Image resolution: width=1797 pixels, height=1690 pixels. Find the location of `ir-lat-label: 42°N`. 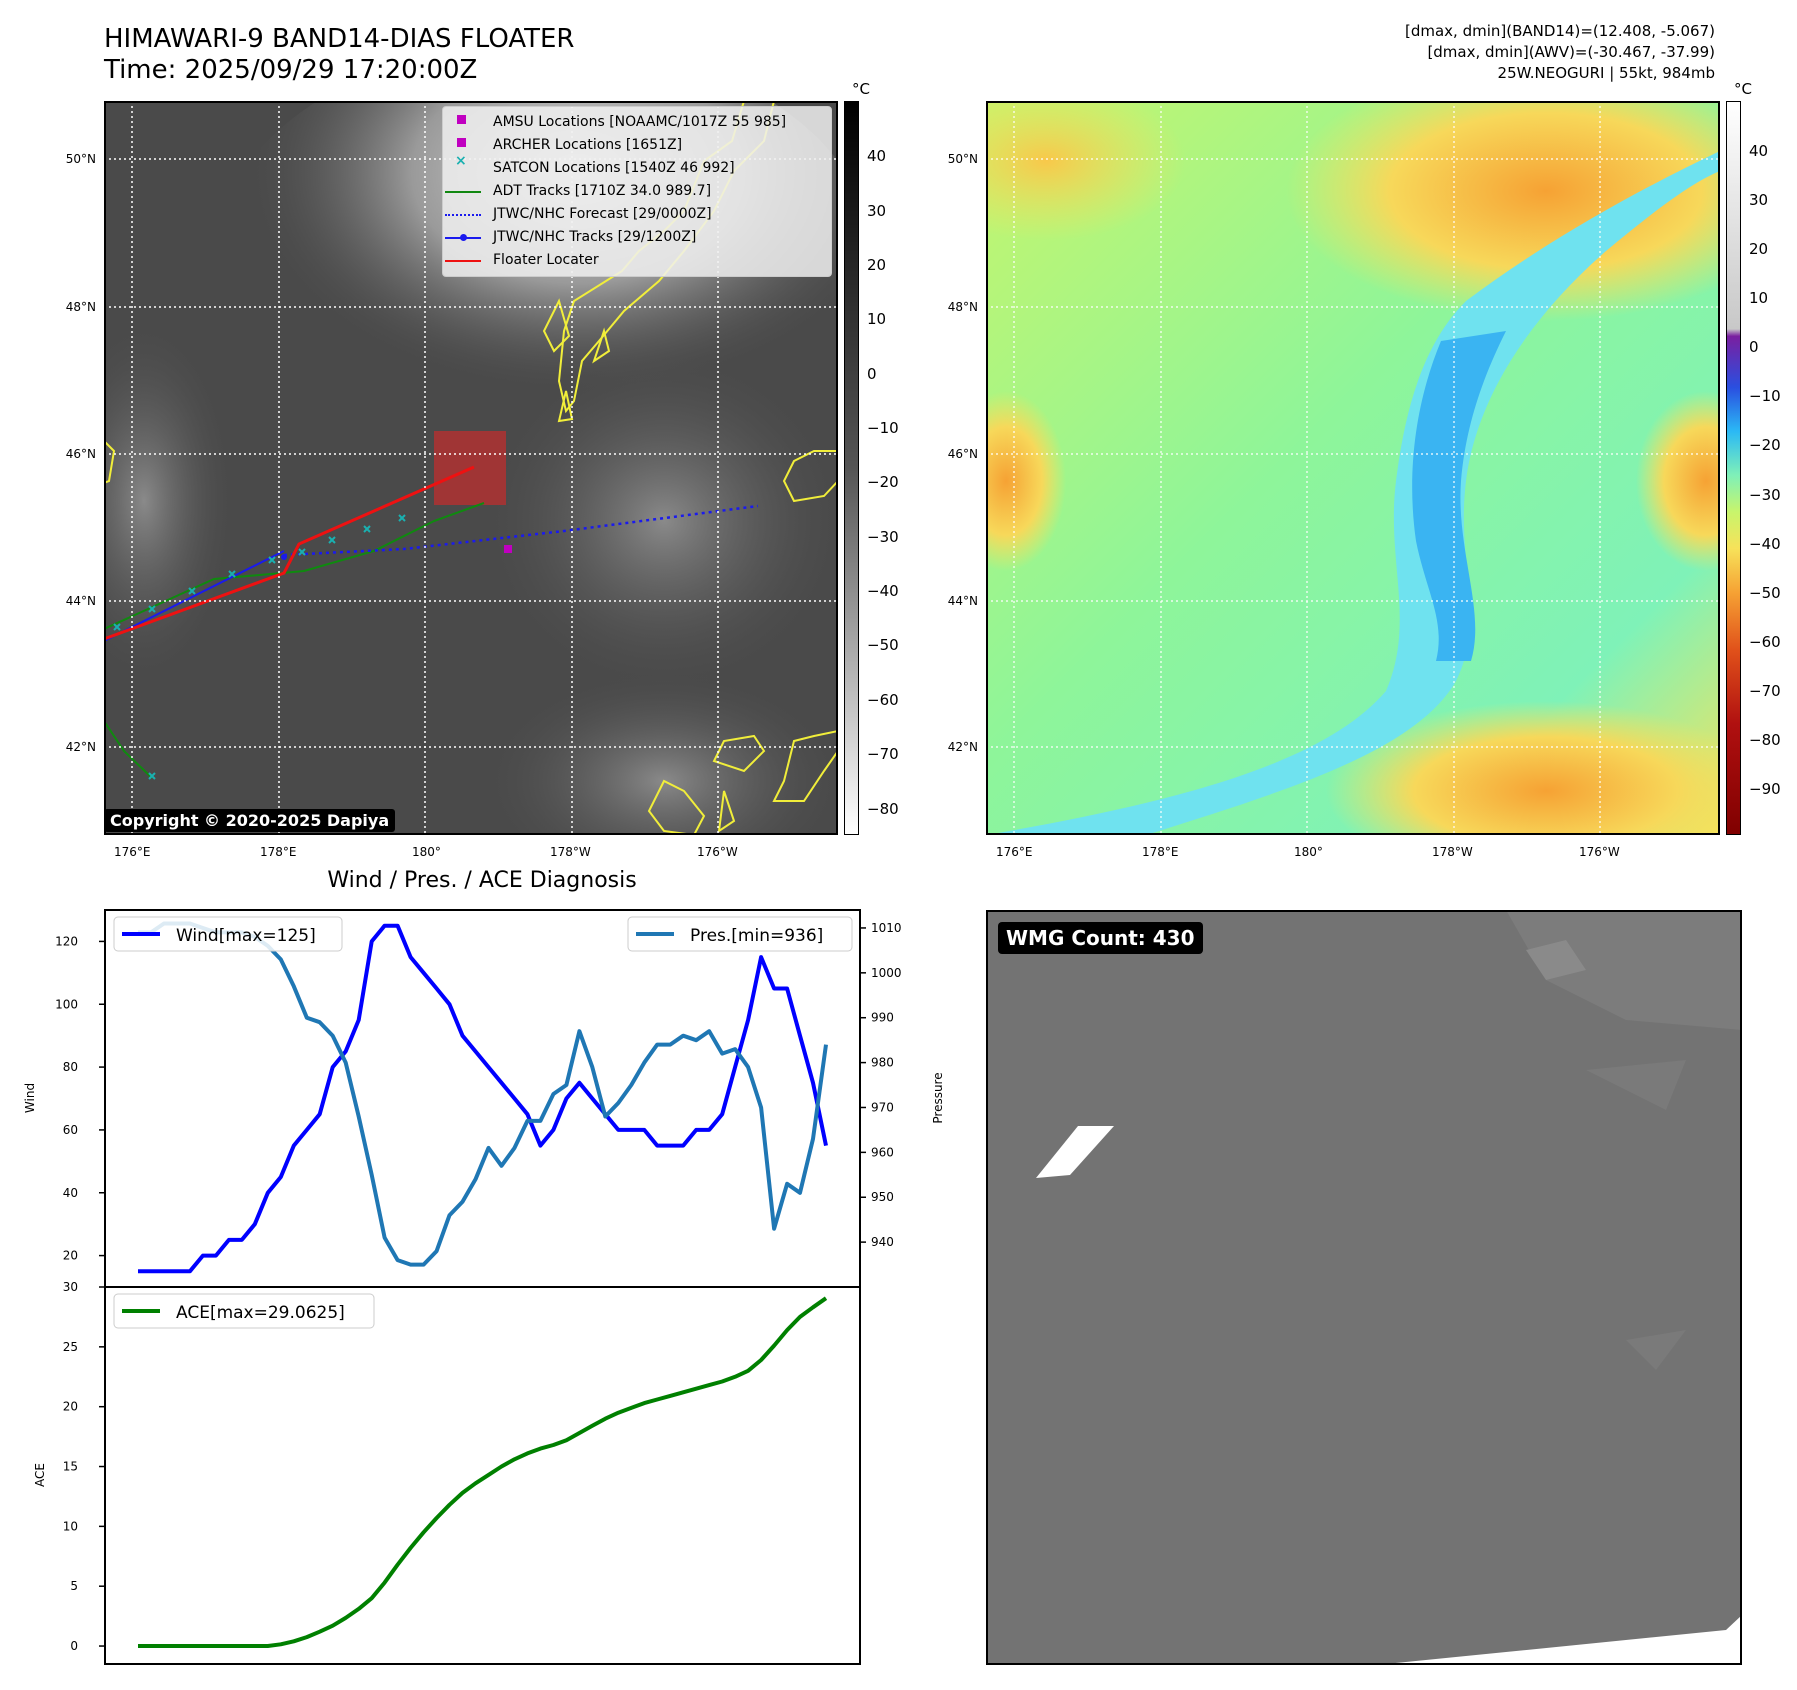

ir-lat-label: 42°N is located at coordinates (80, 747).